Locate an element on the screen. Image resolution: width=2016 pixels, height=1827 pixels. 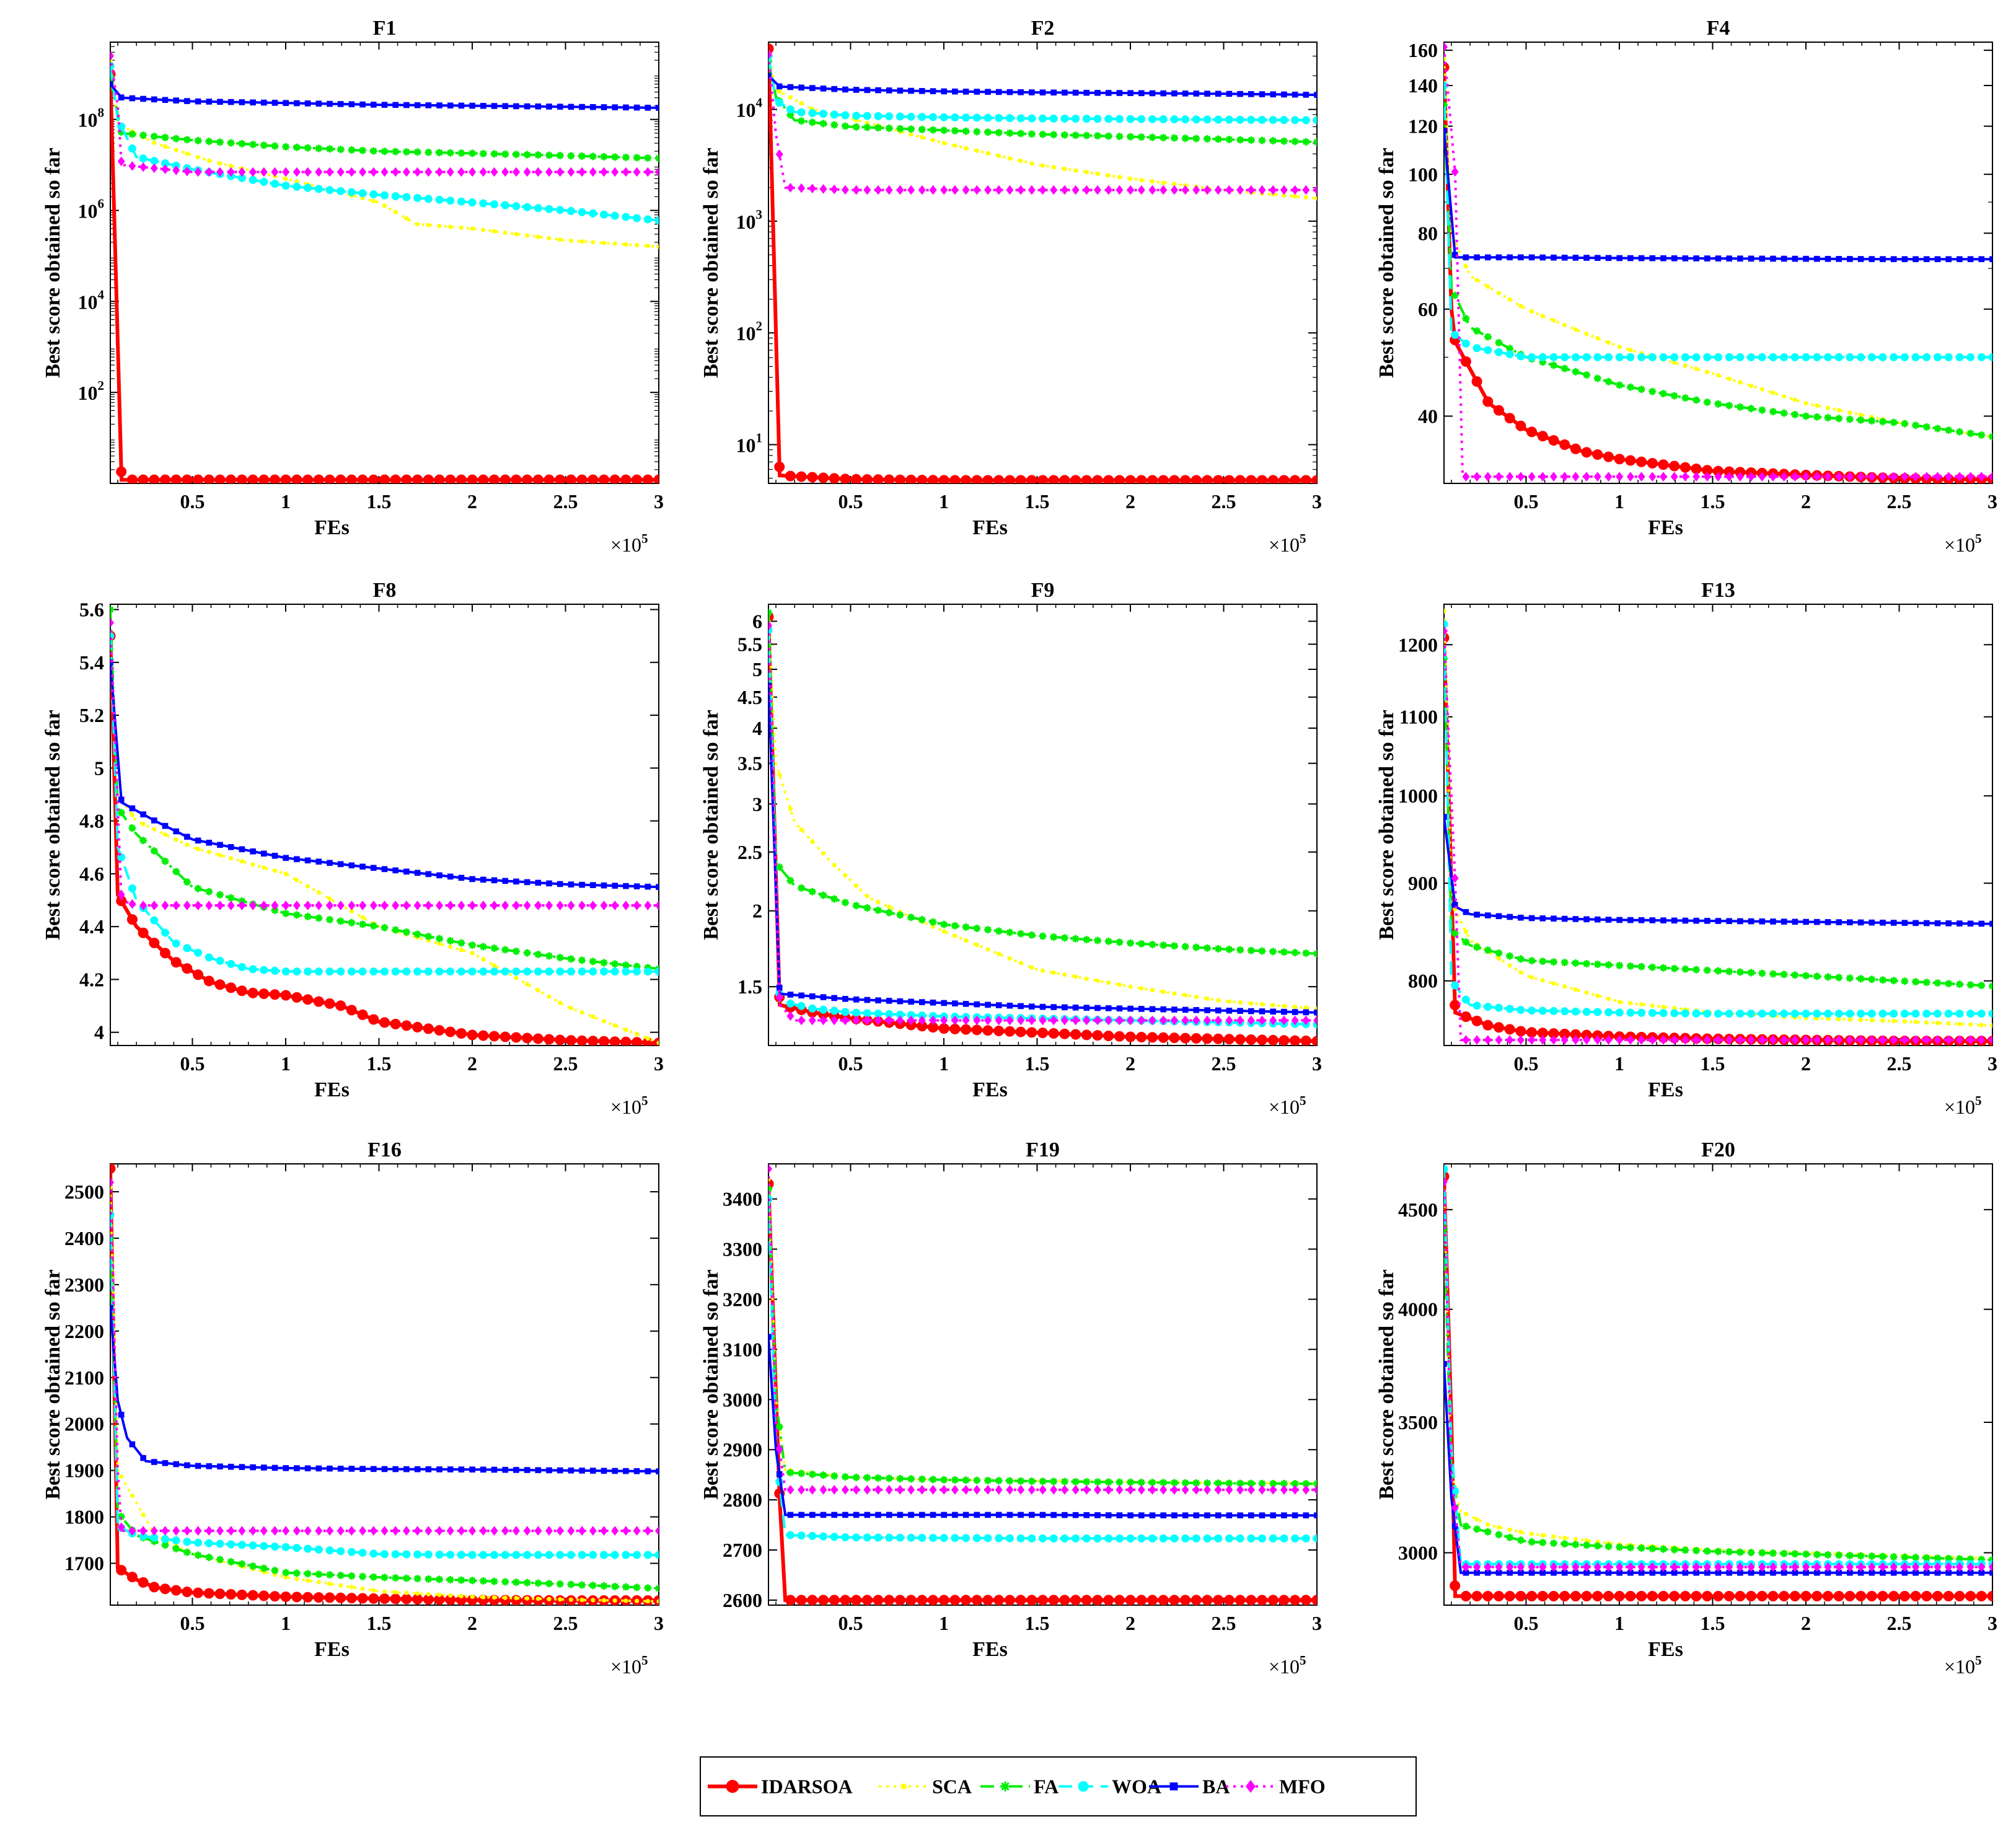
y-tick-label: 1000 is located at coordinates (1418, 796).